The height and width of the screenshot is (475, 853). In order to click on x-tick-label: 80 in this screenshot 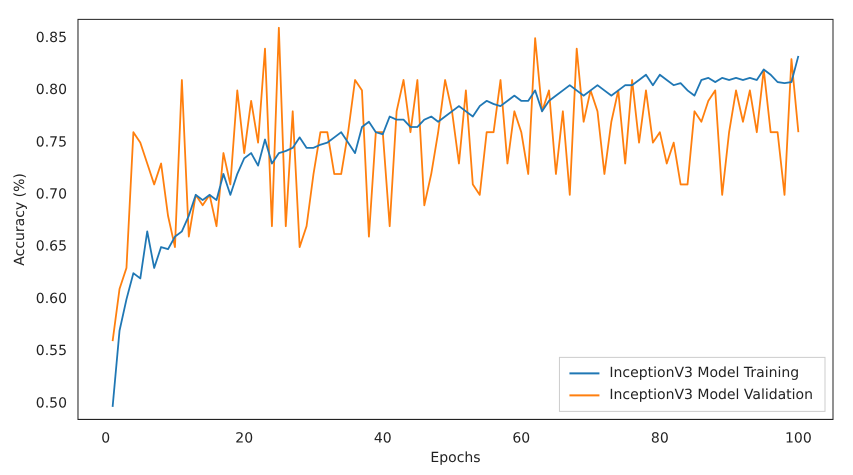, I will do `click(659, 438)`.